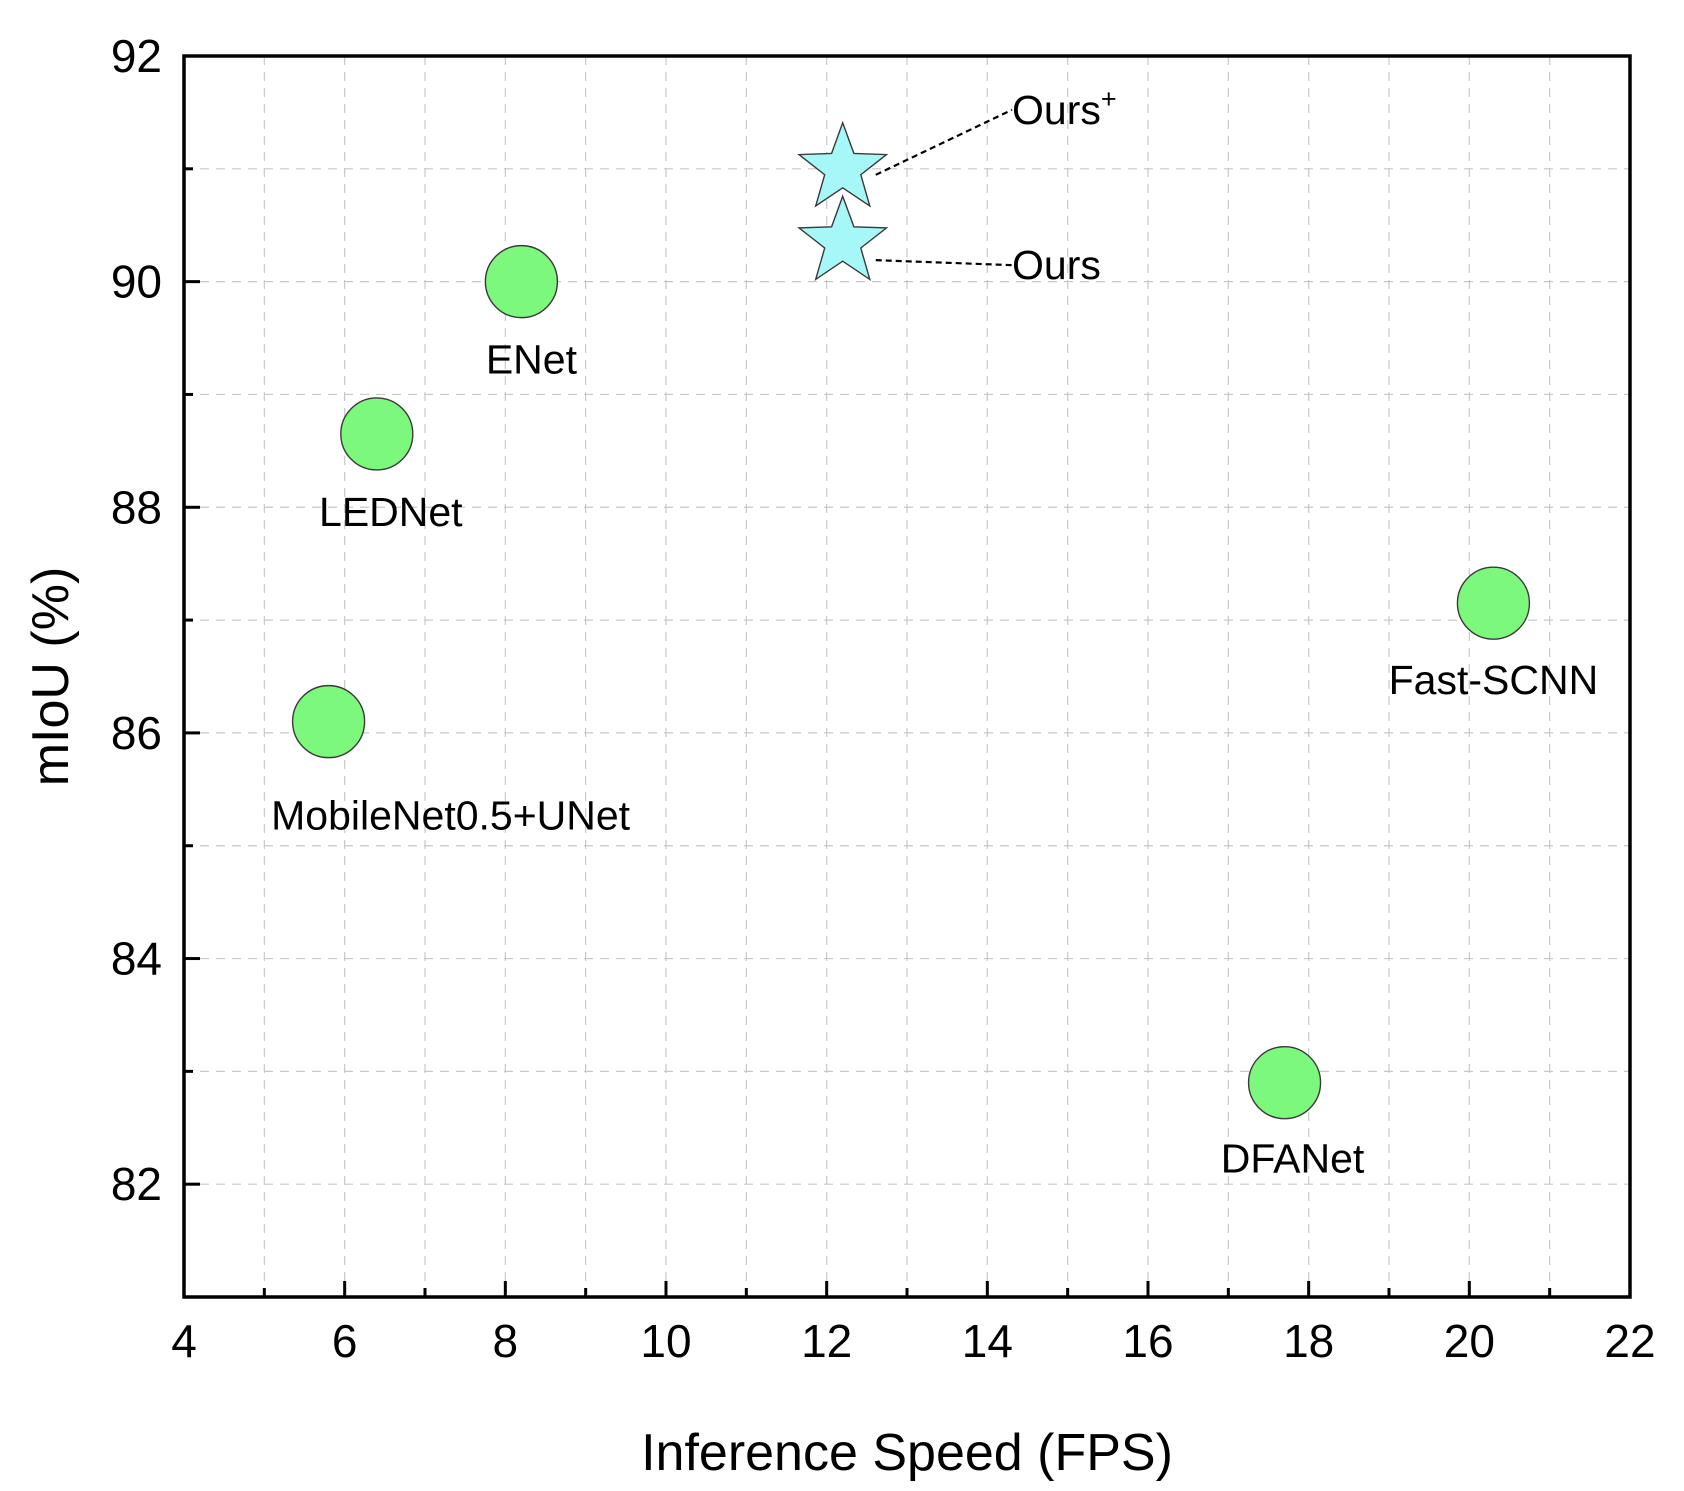 Image resolution: width=1684 pixels, height=1491 pixels. Describe the element at coordinates (843, 164) in the screenshot. I see `point-ours-plus-star` at that location.